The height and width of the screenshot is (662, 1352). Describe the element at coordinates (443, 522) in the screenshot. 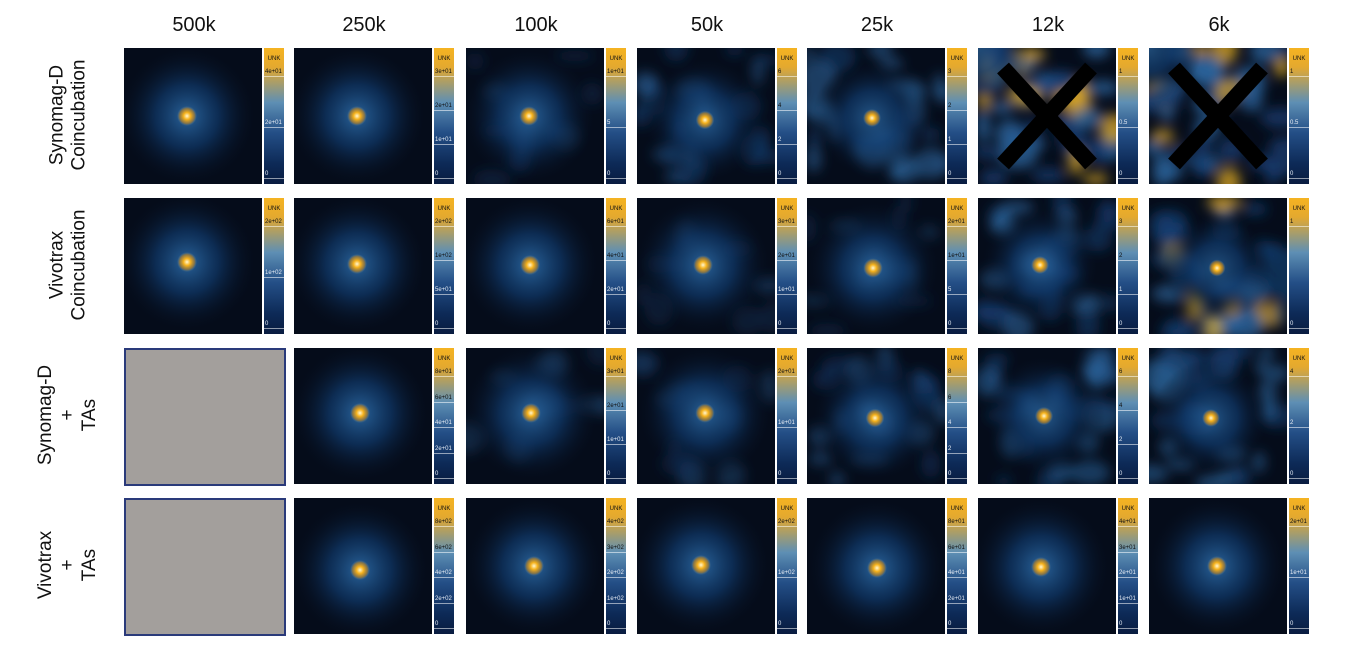

I see `colorbar-tick-label: 8e+02` at that location.